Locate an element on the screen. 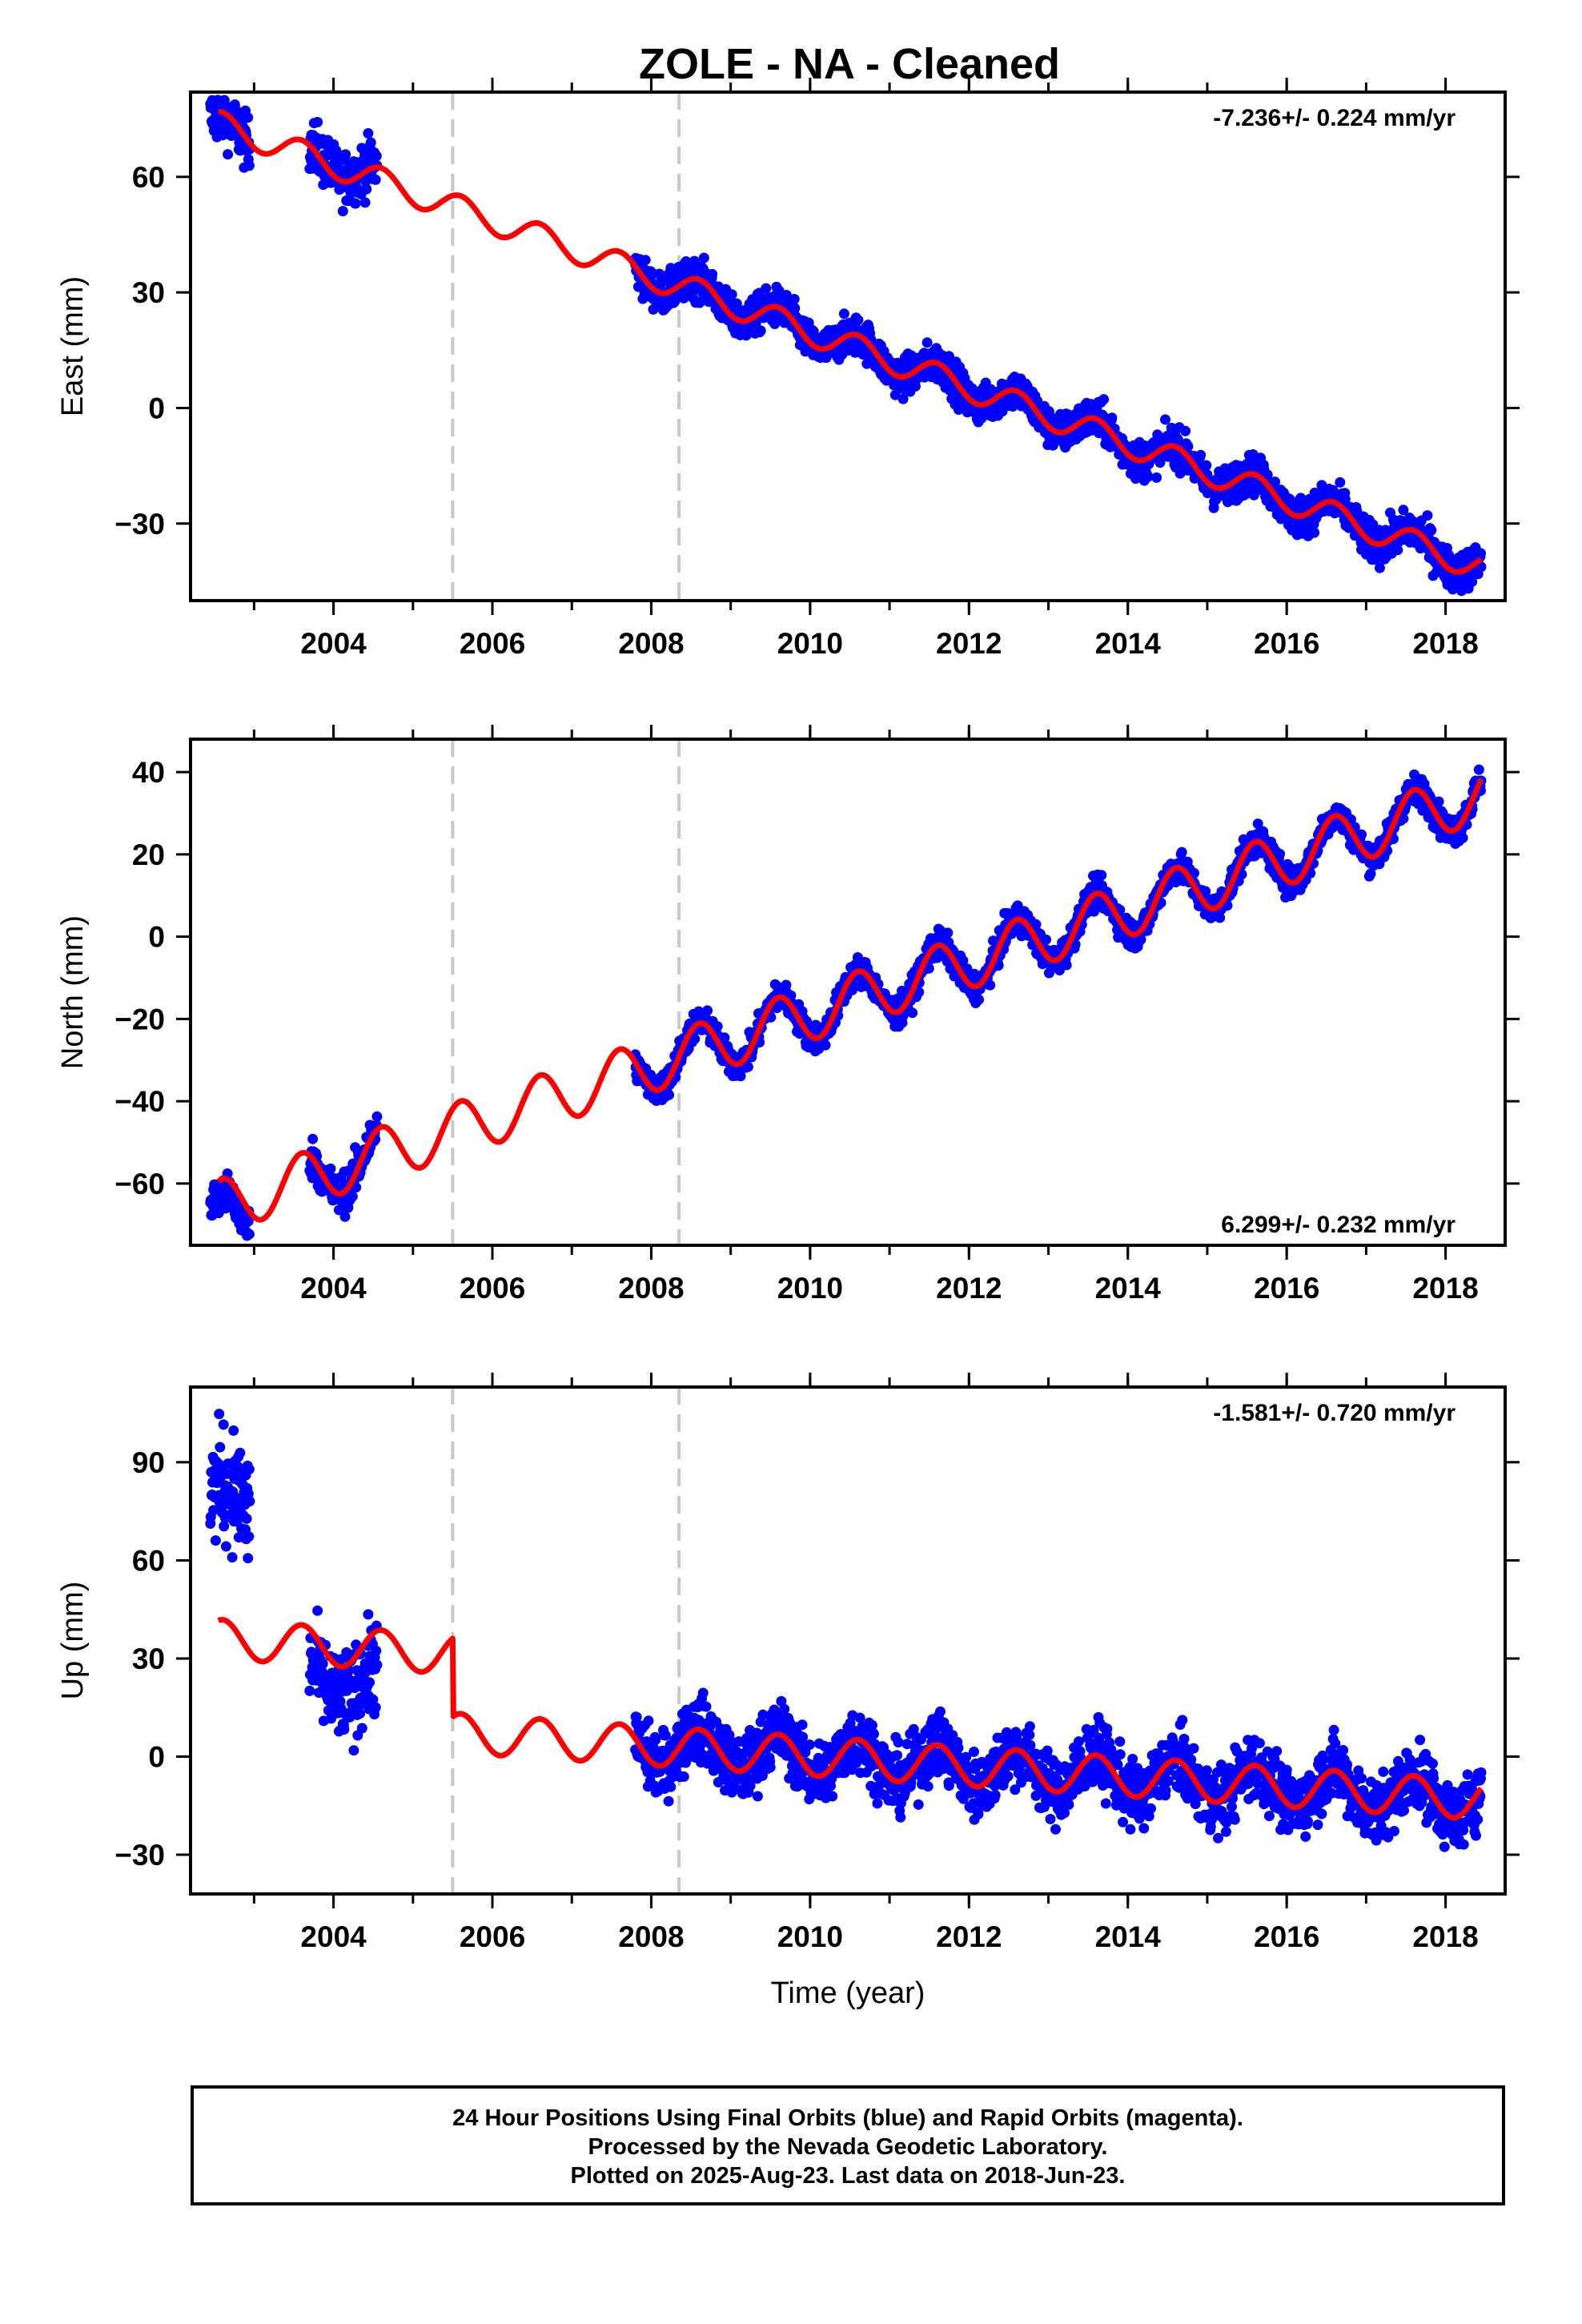  y-tick-label: 40 is located at coordinates (148, 772).